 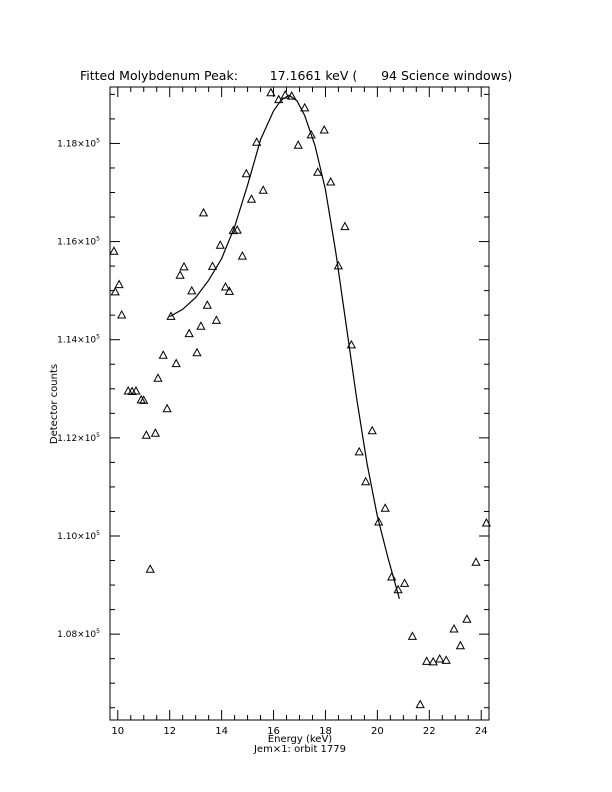 What do you see at coordinates (299, 731) in the screenshot?
I see `x-tick-labels: 10 12 14 16 18 20 22 24` at bounding box center [299, 731].